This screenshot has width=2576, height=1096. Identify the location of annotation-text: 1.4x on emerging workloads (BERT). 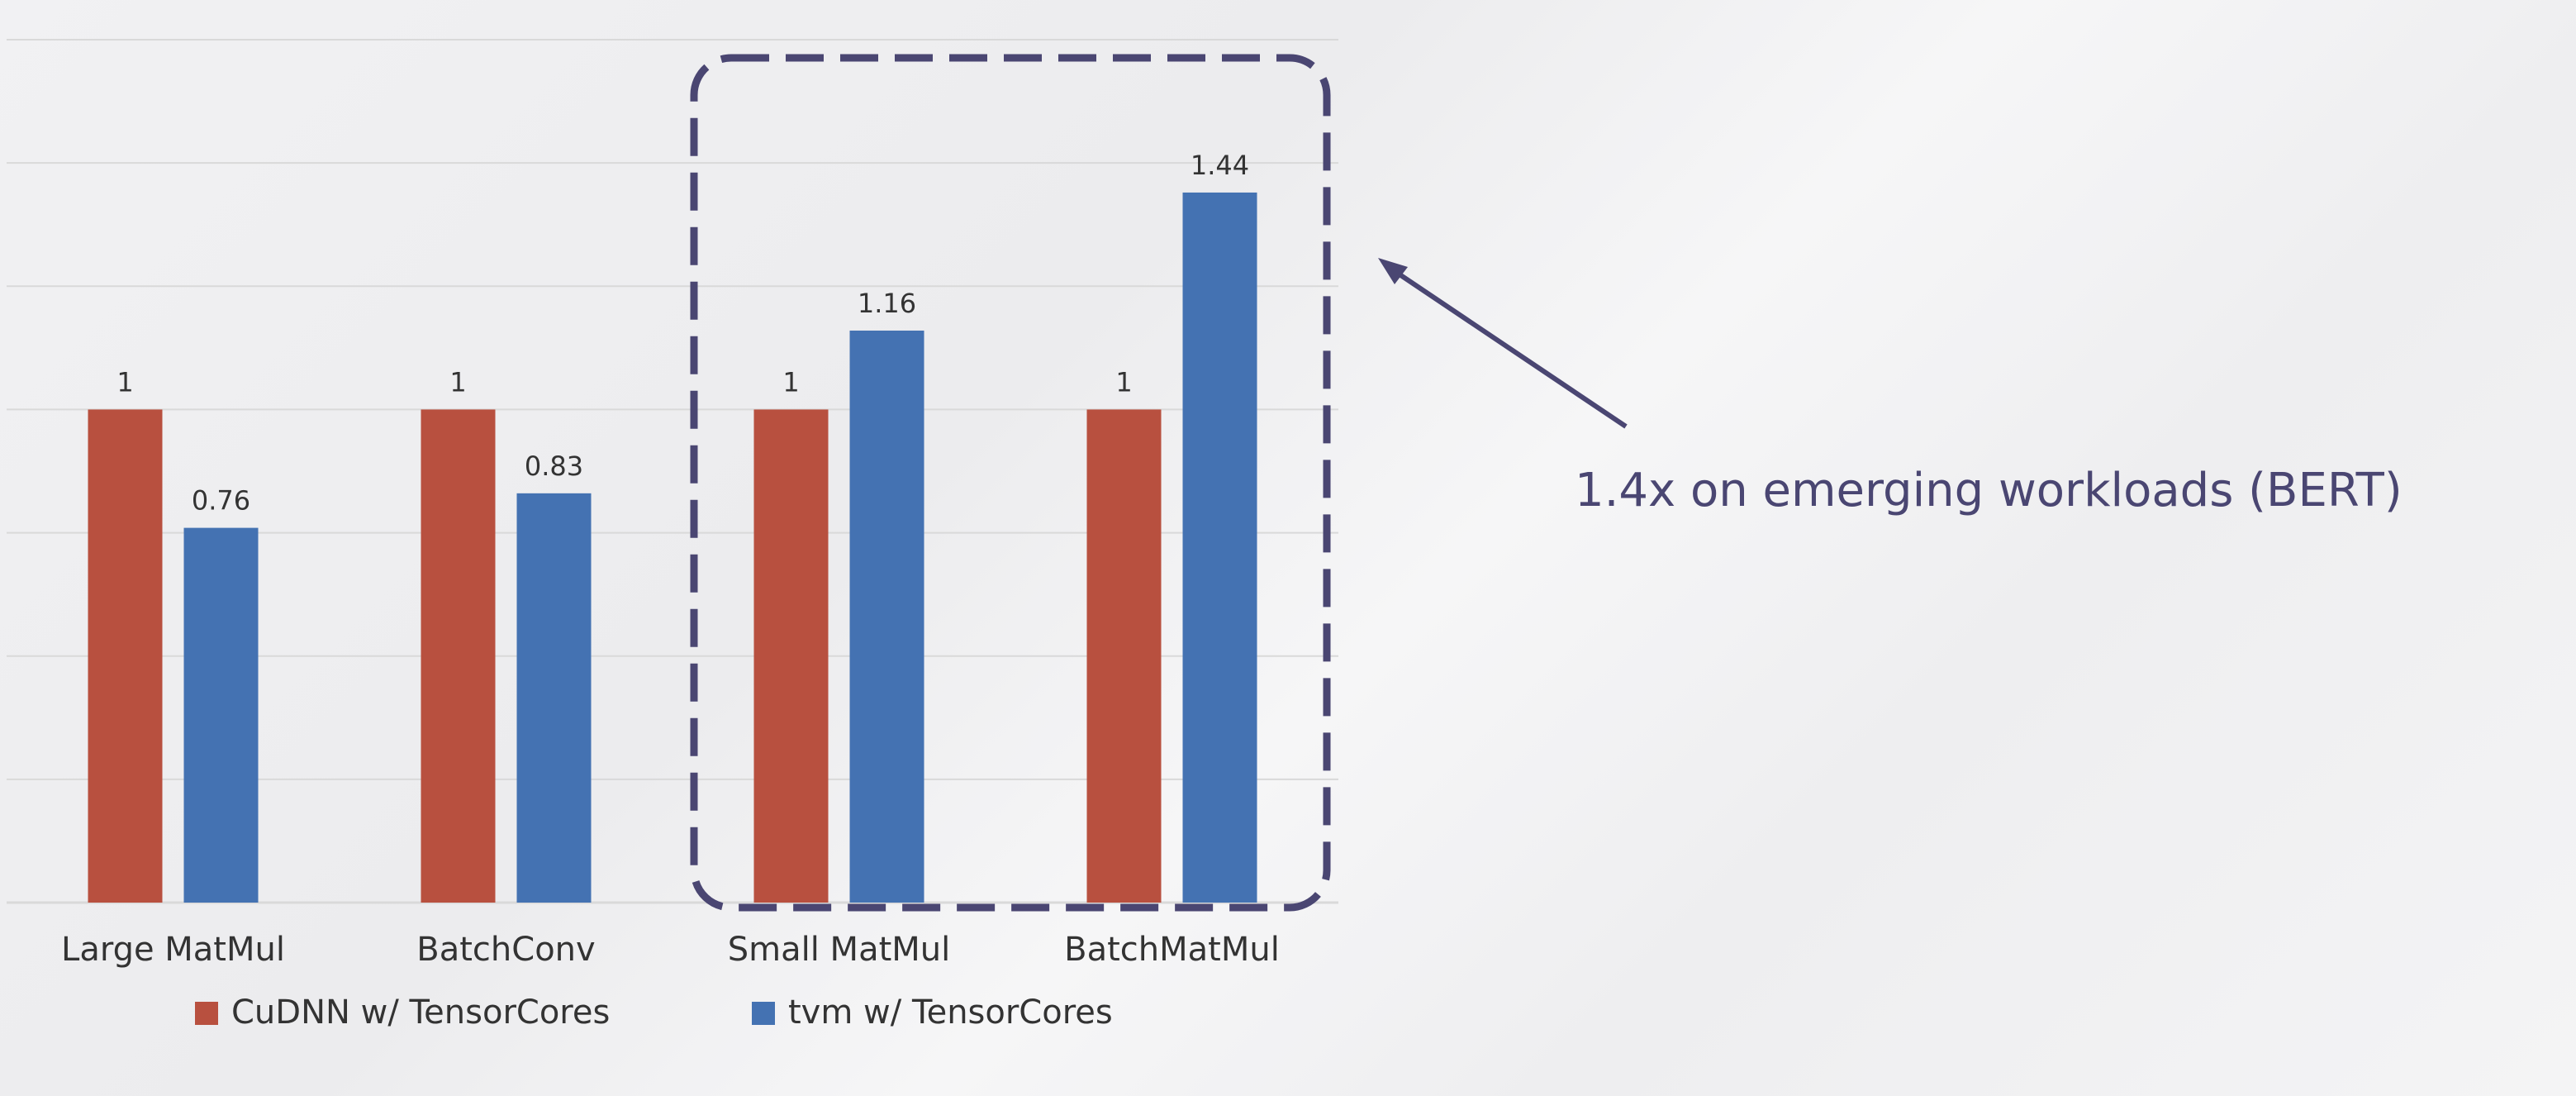
(1989, 490).